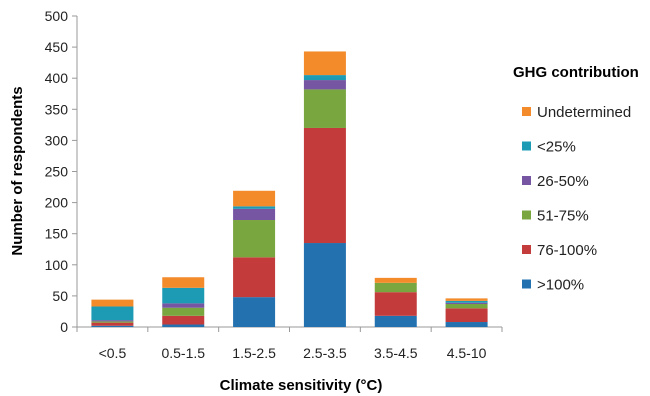 The height and width of the screenshot is (396, 650). What do you see at coordinates (57, 140) in the screenshot?
I see `y-tick-label: 300` at bounding box center [57, 140].